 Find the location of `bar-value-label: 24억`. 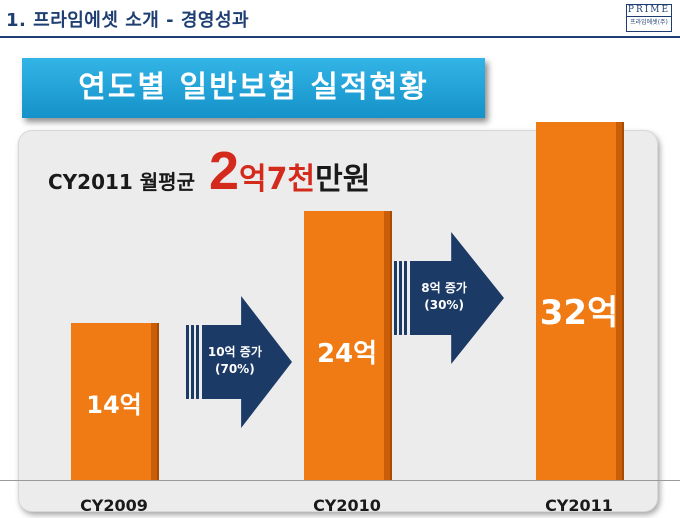

bar-value-label: 24억 is located at coordinates (347, 353).